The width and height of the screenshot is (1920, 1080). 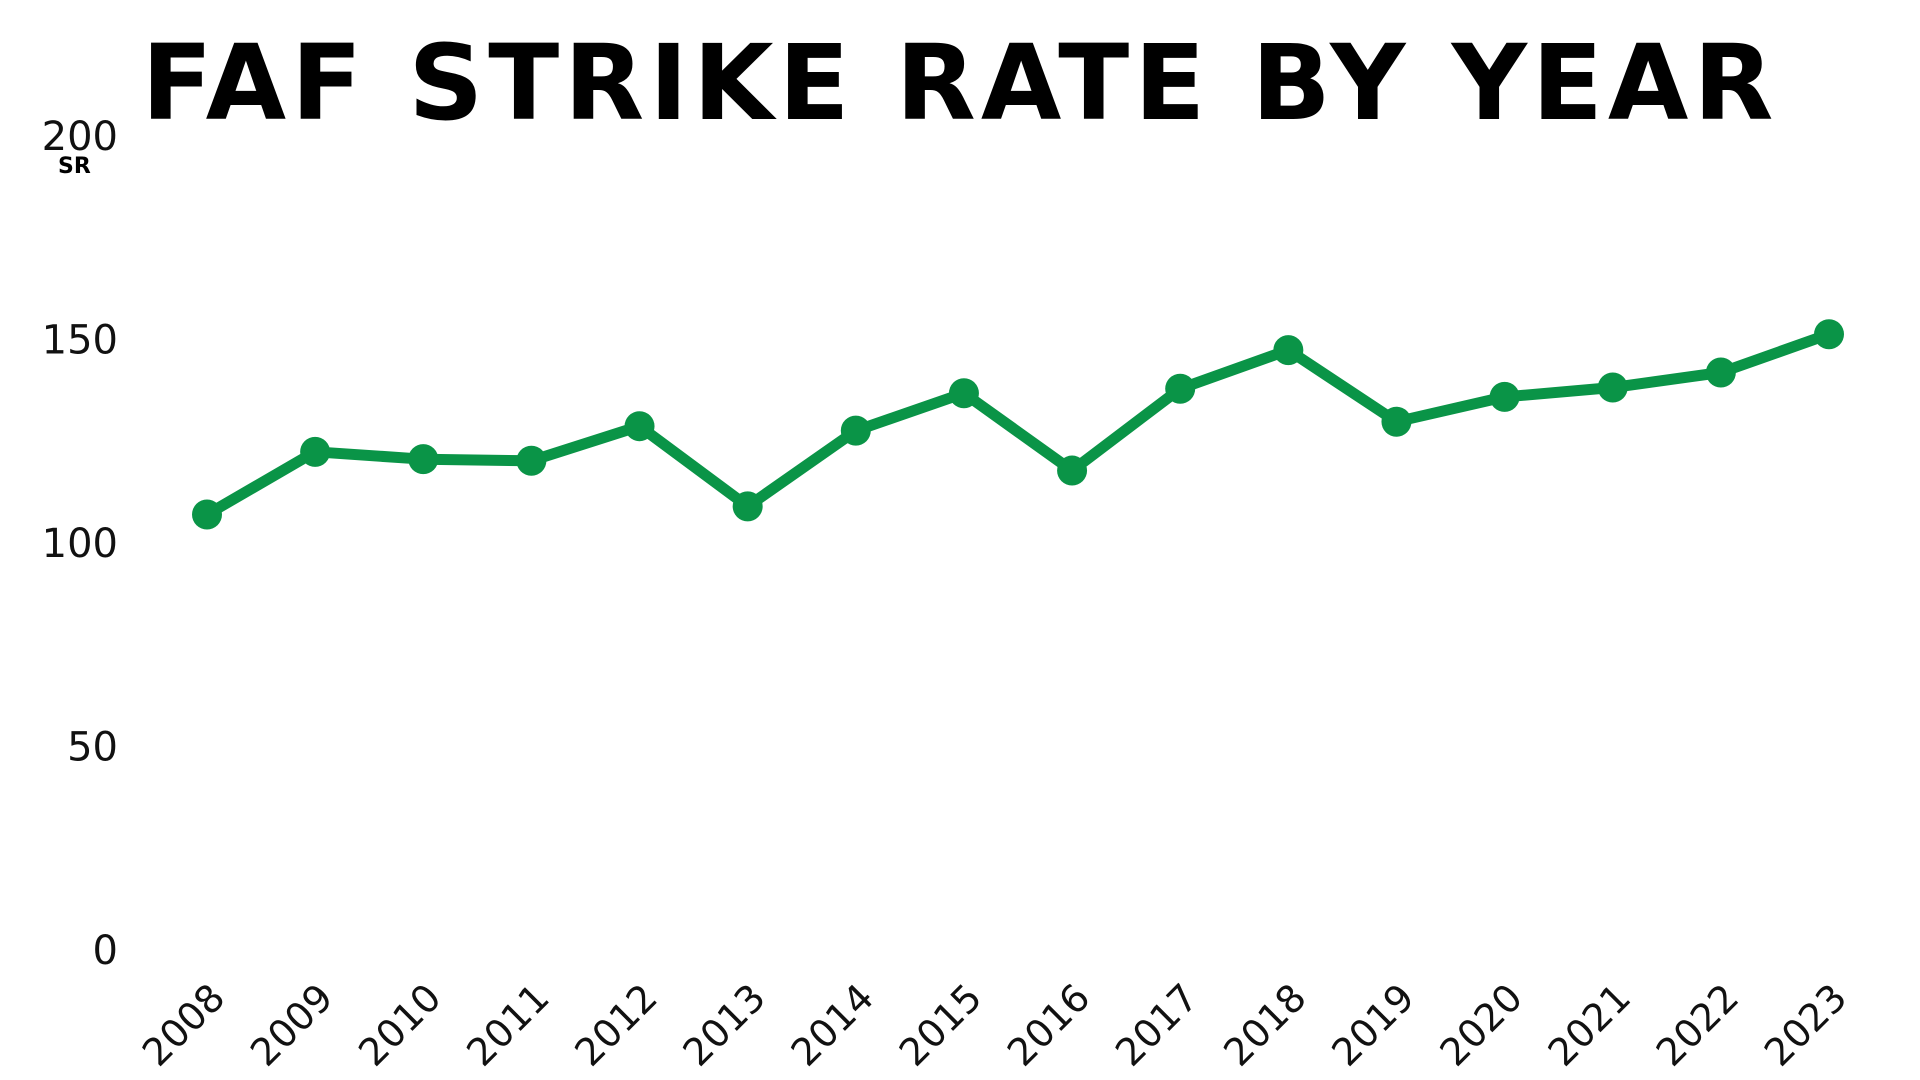 I want to click on y-tick-label: 0, so click(x=105, y=951).